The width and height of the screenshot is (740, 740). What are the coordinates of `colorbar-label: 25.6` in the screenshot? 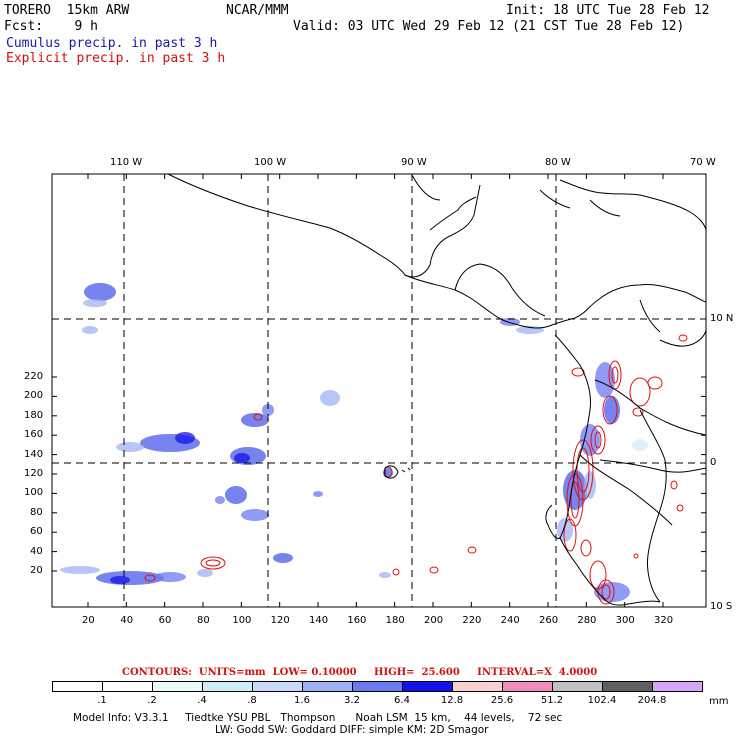 It's located at (502, 700).